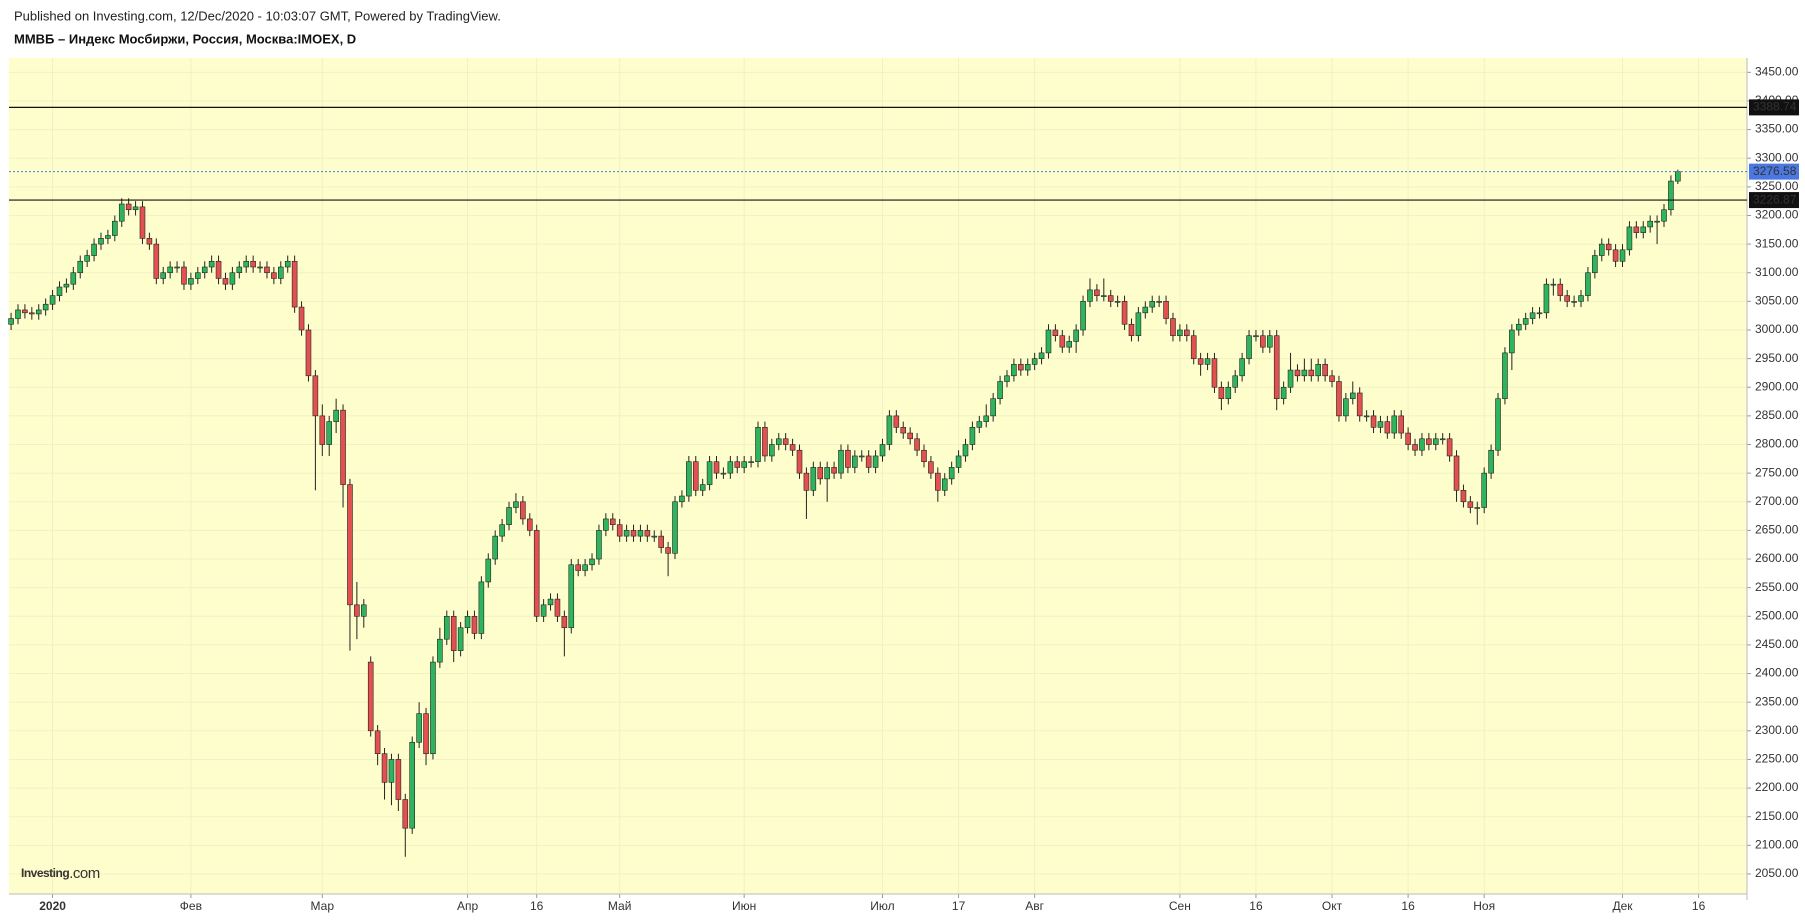 The height and width of the screenshot is (924, 1805). Describe the element at coordinates (1777, 787) in the screenshot. I see `y-tick-label: 2200.00` at that location.